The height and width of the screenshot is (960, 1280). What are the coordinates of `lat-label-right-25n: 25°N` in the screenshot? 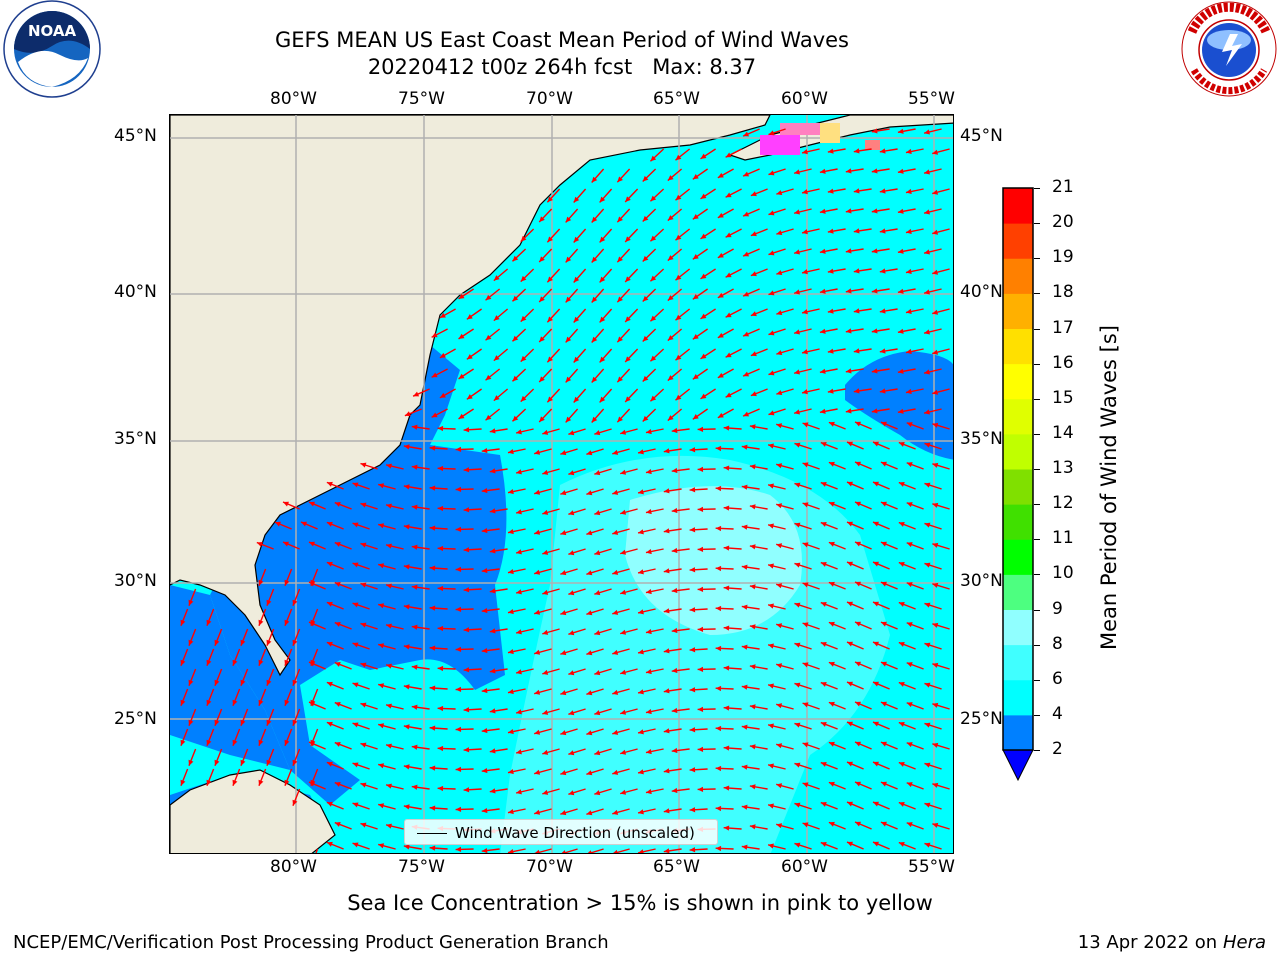 It's located at (981, 719).